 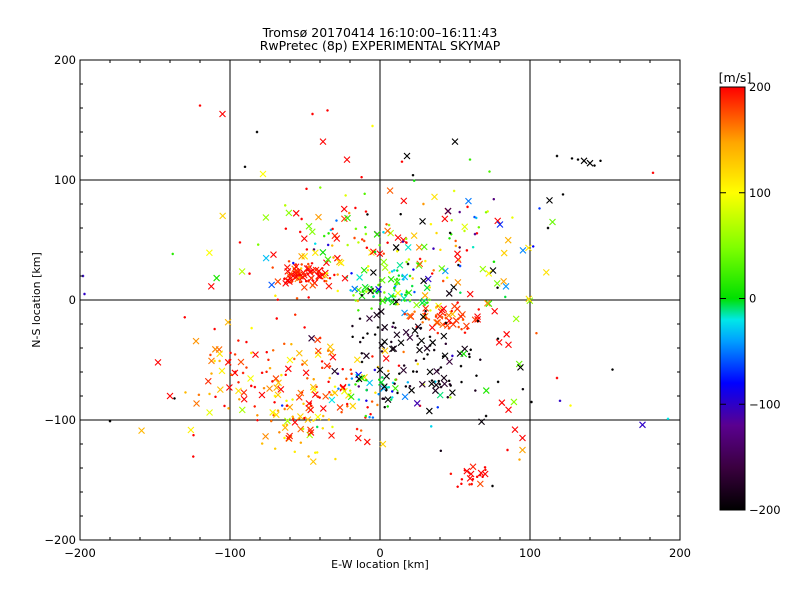 What do you see at coordinates (230, 553) in the screenshot?
I see `x-tick-label: −100` at bounding box center [230, 553].